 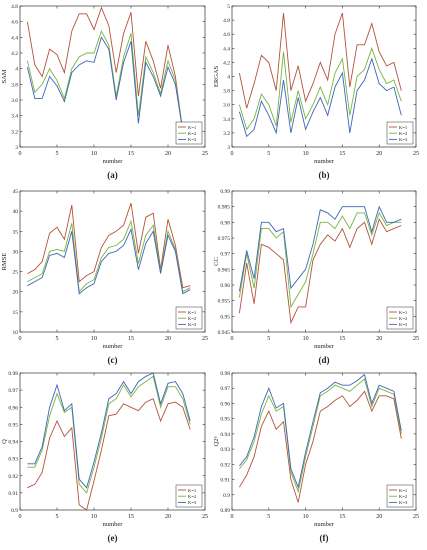 I want to click on plot-area, so click(x=112, y=261).